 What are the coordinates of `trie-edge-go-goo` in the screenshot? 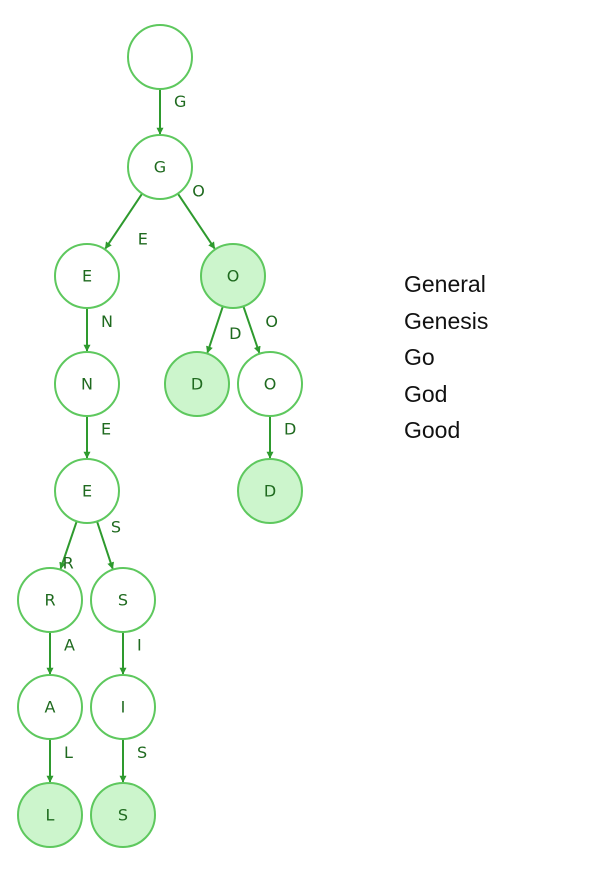 It's located at (251, 329).